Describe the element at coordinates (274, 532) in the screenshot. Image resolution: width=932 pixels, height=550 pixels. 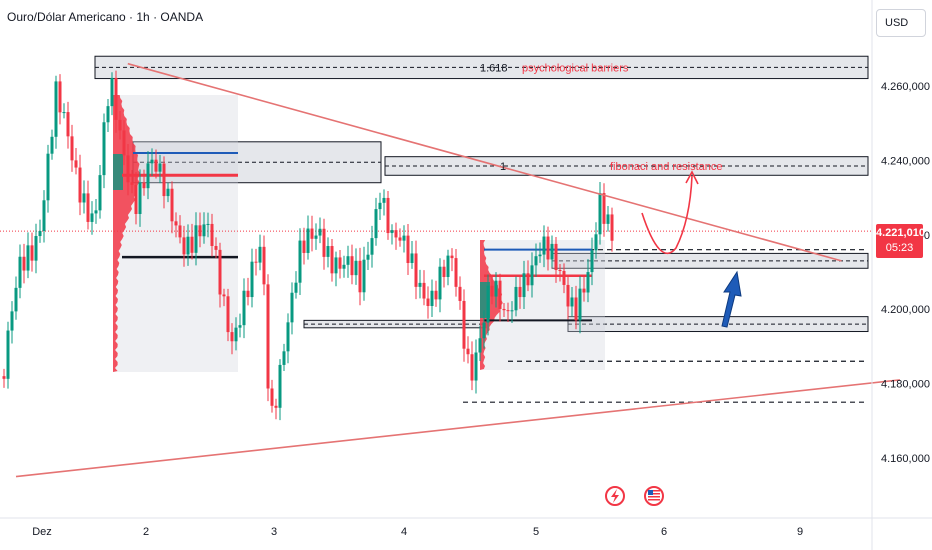
I see `x-tick-label: 3` at that location.